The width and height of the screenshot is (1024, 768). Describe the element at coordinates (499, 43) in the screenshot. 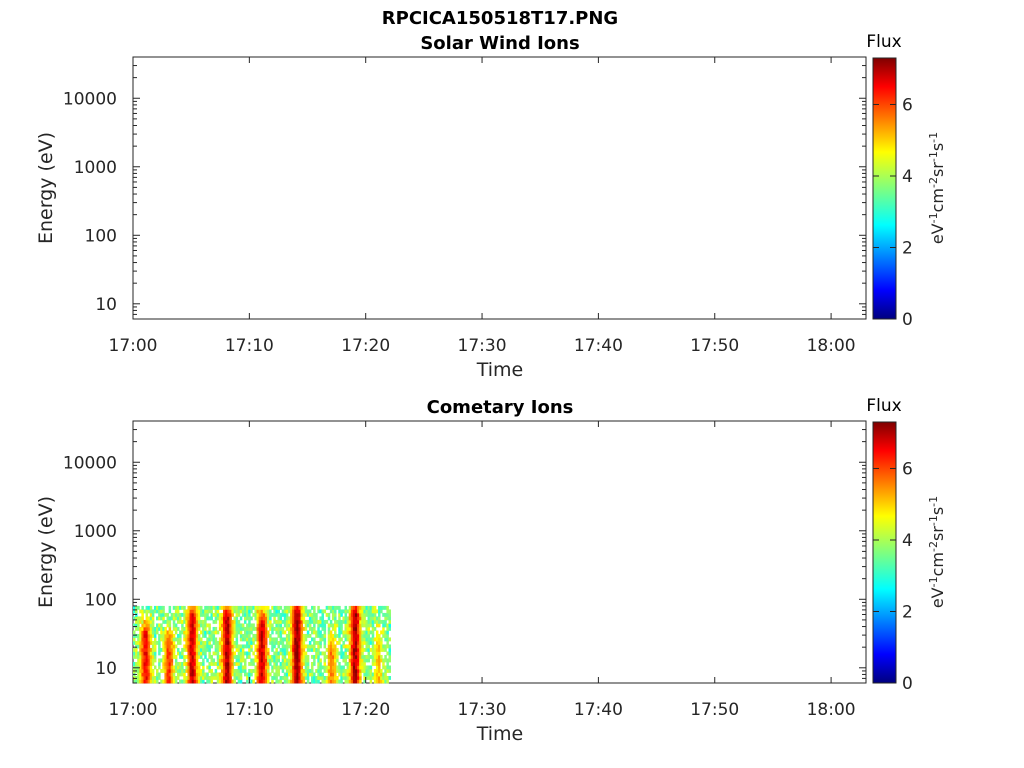

I see `panel-title: Solar Wind Ions` at that location.